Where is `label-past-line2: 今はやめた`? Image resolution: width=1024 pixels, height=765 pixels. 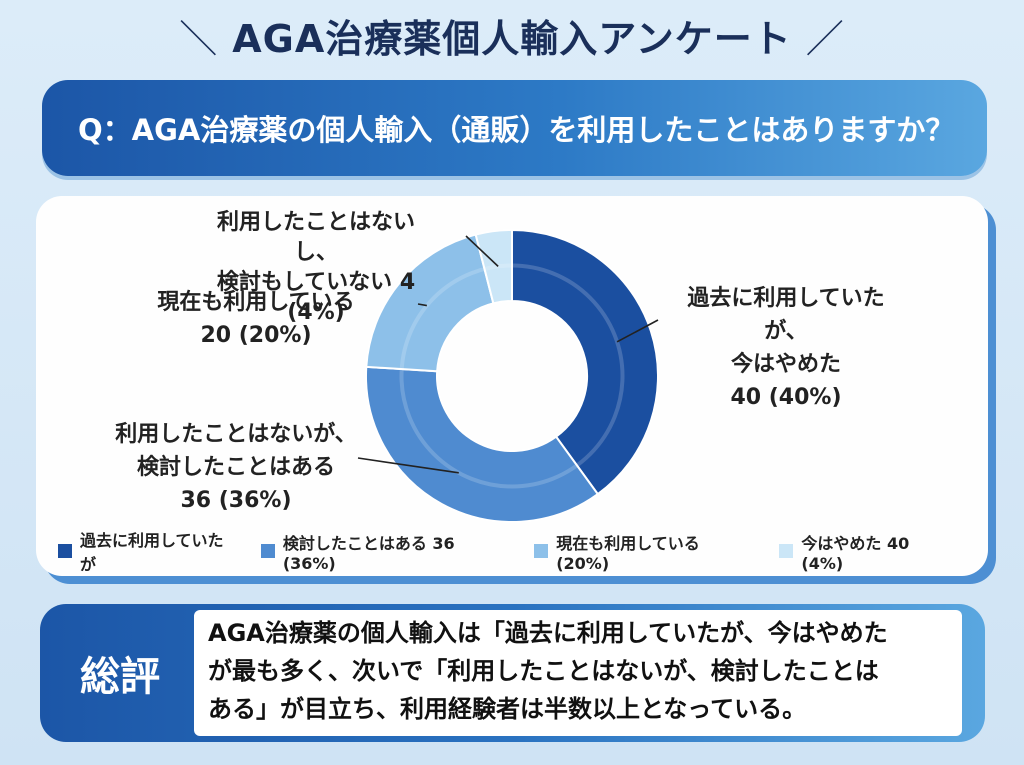 label-past-line2: 今はやめた is located at coordinates (785, 364).